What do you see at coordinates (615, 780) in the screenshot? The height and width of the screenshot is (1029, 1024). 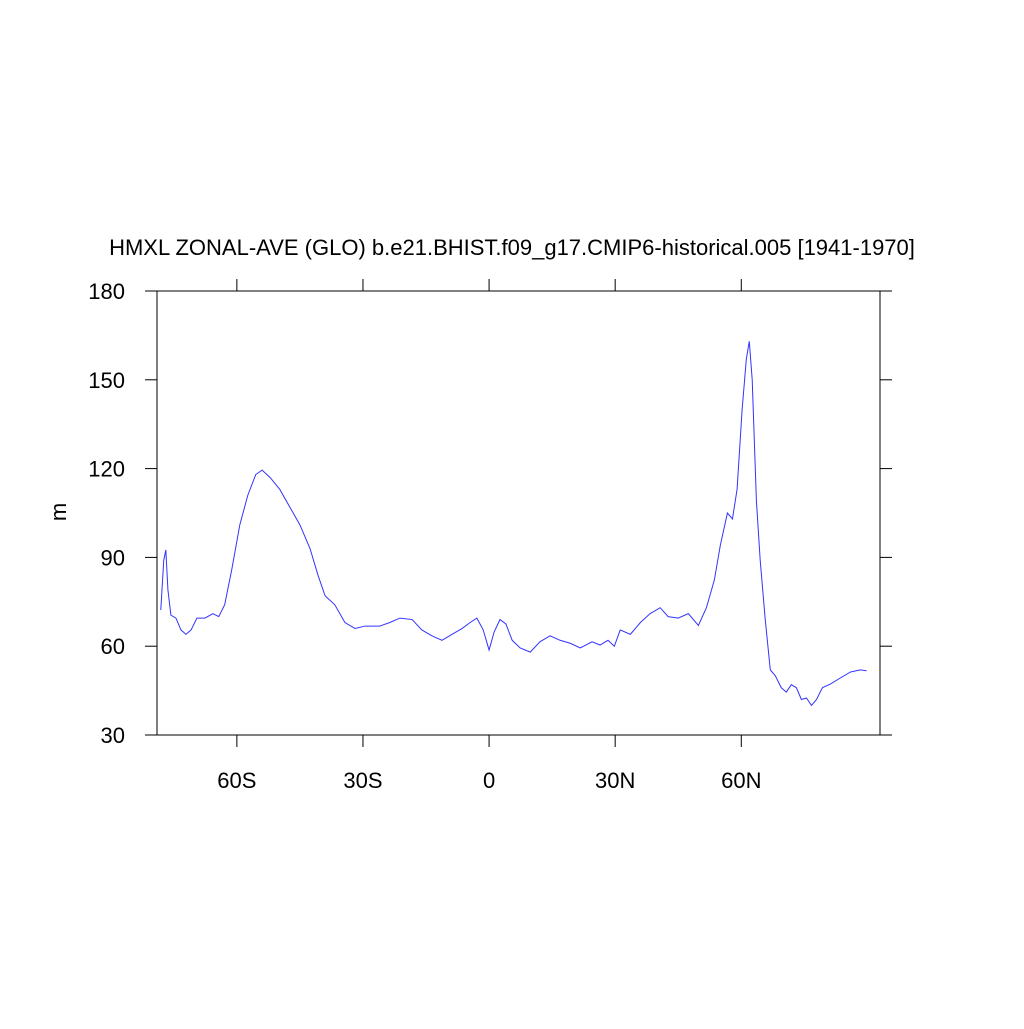 I see `x-tick-label: 30N` at bounding box center [615, 780].